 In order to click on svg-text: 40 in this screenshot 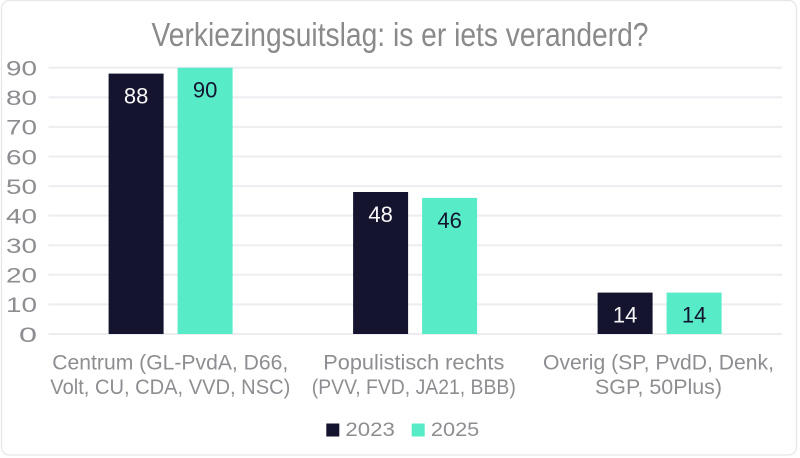, I will do `click(21, 216)`.